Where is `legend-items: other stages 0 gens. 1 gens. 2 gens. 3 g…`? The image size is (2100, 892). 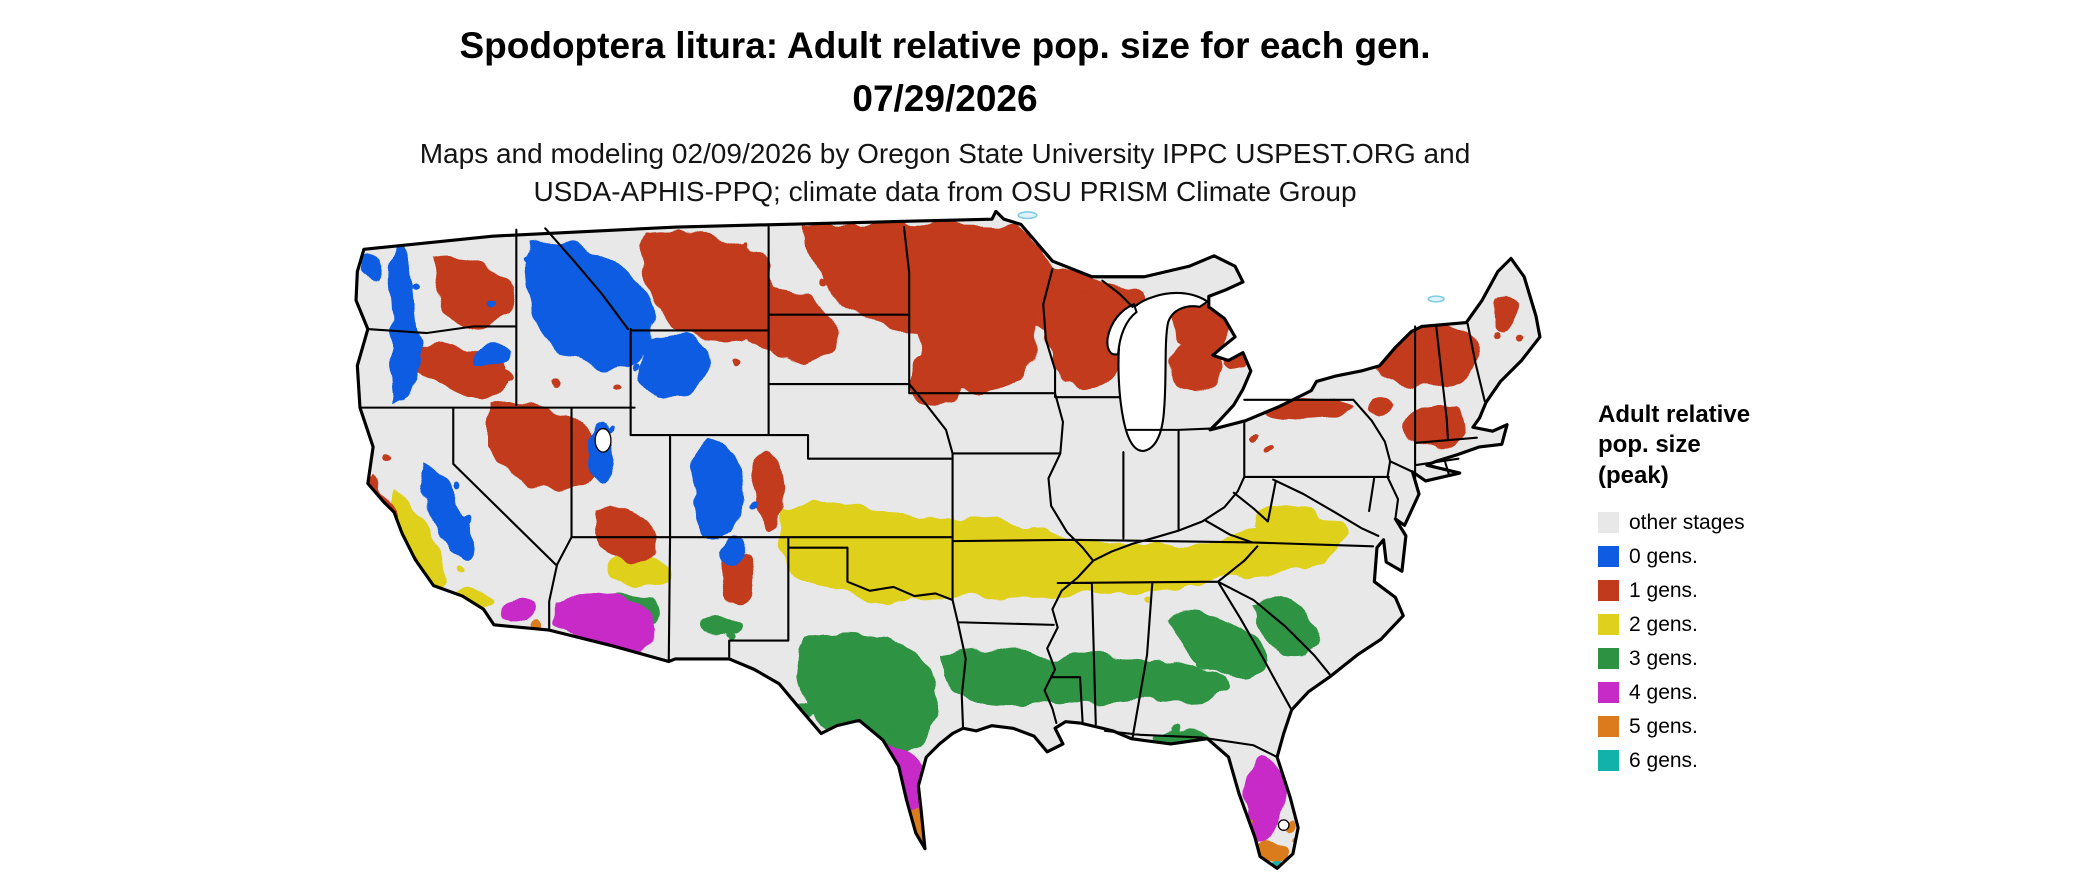 legend-items: other stages 0 gens. 1 gens. 2 gens. 3 g… is located at coordinates (1738, 641).